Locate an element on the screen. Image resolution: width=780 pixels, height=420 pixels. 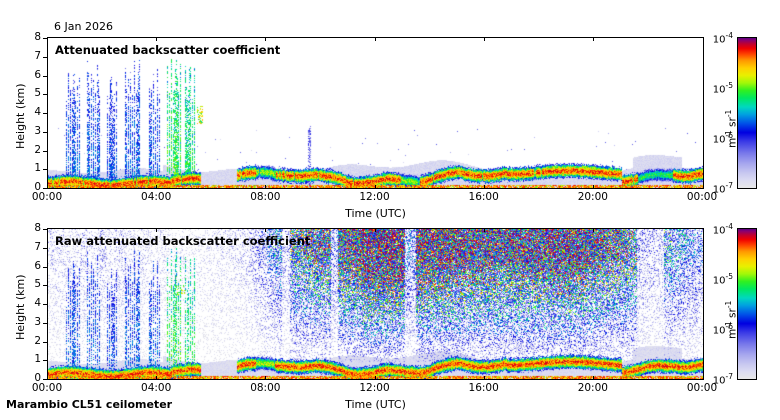
xtick-label-raw-attenuated-backscatter-4: 16:00 is located at coordinates (483, 388).